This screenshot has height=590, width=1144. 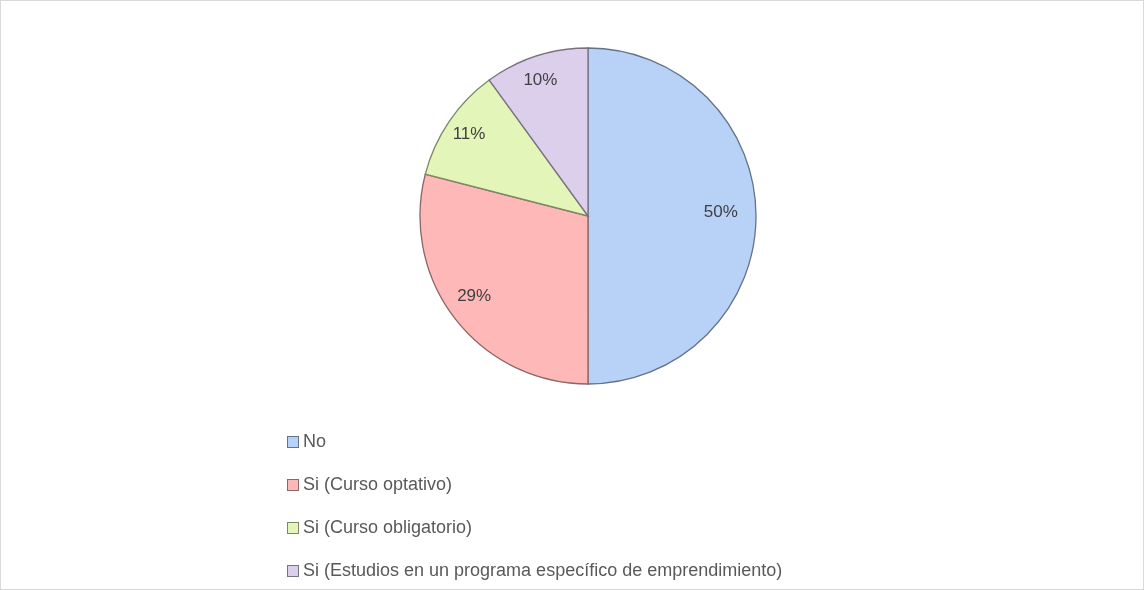 I want to click on legend-label: Si (Curso optativo), so click(x=378, y=484).